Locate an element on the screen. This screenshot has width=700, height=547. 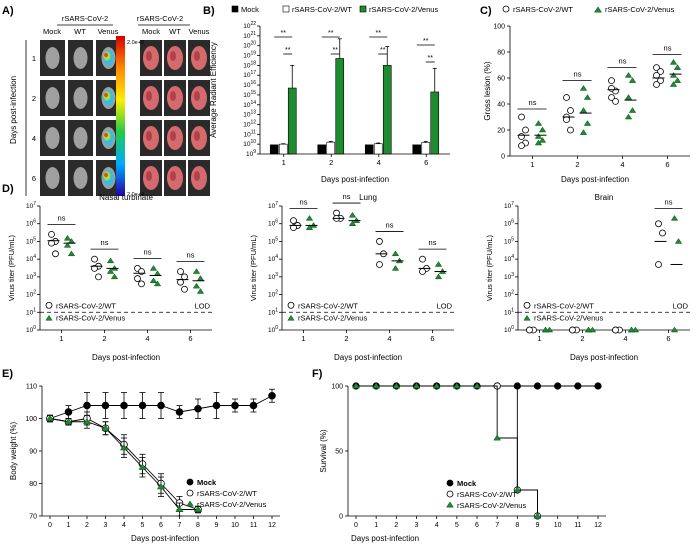
x-tick-label: 4 is located at coordinates (437, 525).